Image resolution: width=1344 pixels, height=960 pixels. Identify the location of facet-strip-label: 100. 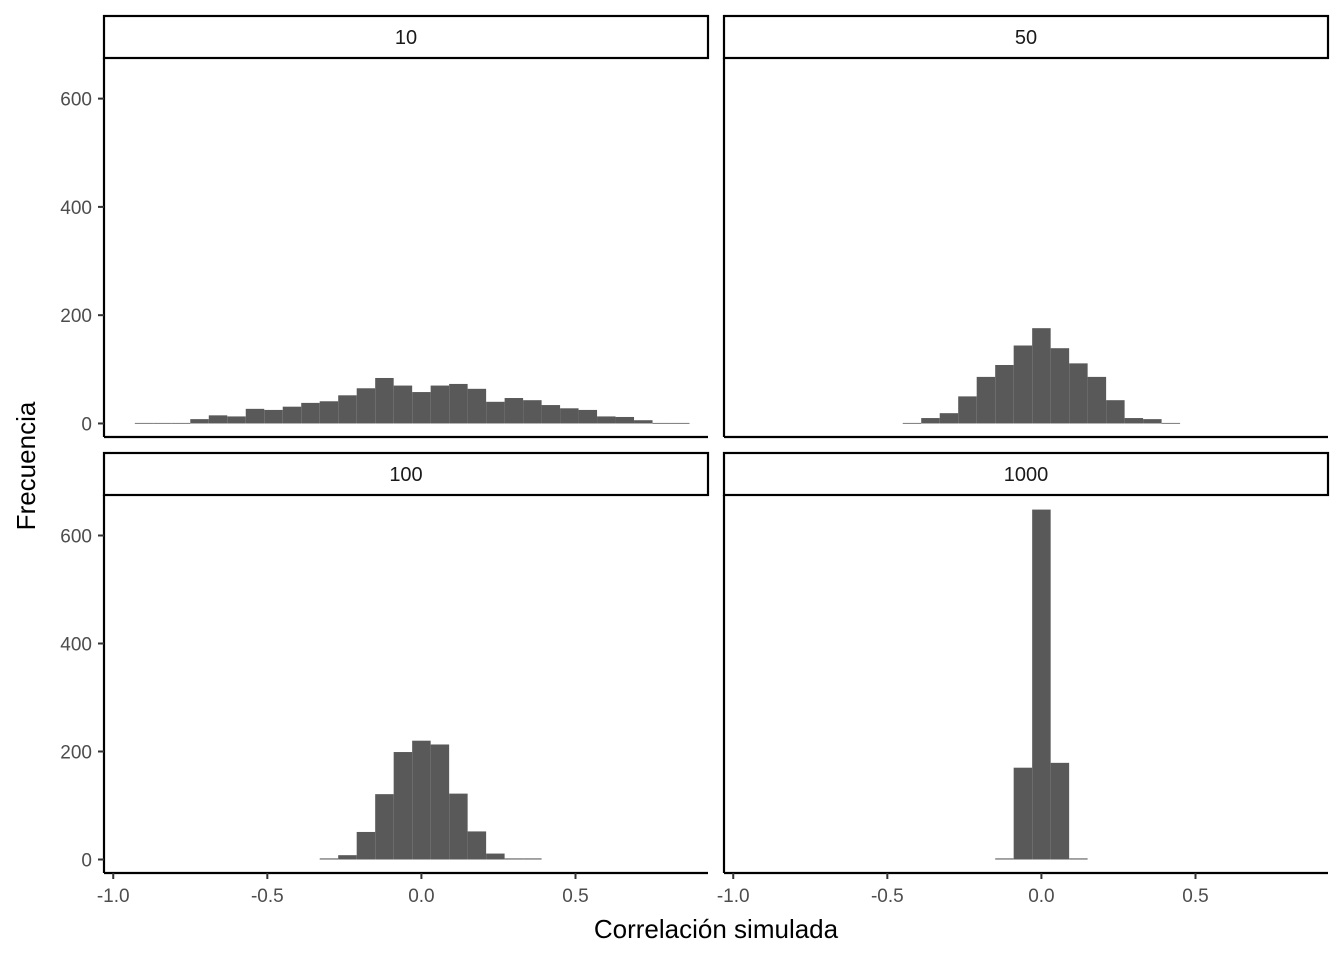
(405, 475).